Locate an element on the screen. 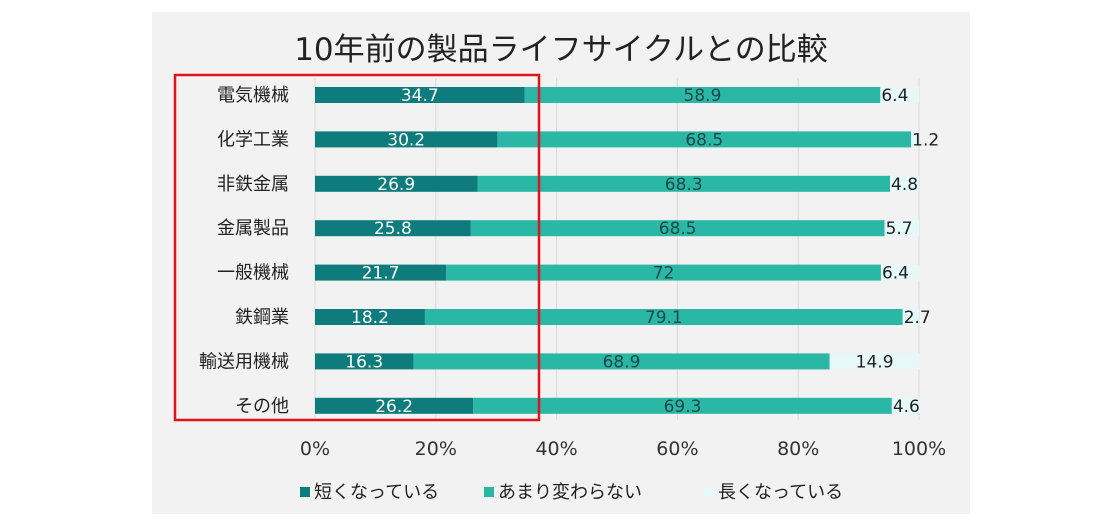  x-axis-ticks: 0% 20% 40% 60% 80% 100% is located at coordinates (623, 449).